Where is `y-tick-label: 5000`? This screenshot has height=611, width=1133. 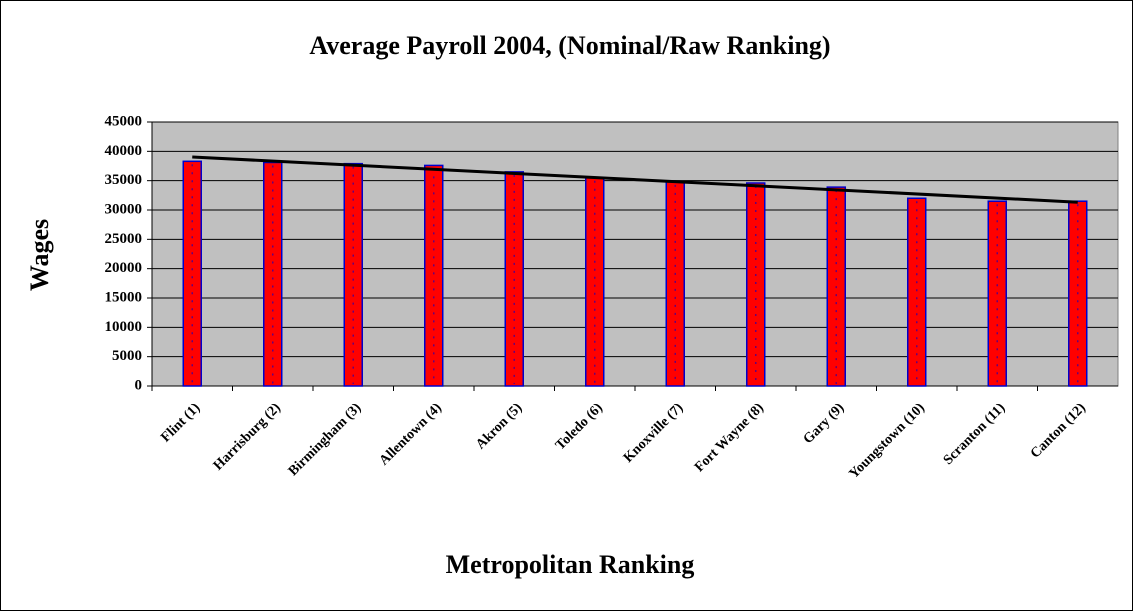
y-tick-label: 5000 is located at coordinates (127, 356).